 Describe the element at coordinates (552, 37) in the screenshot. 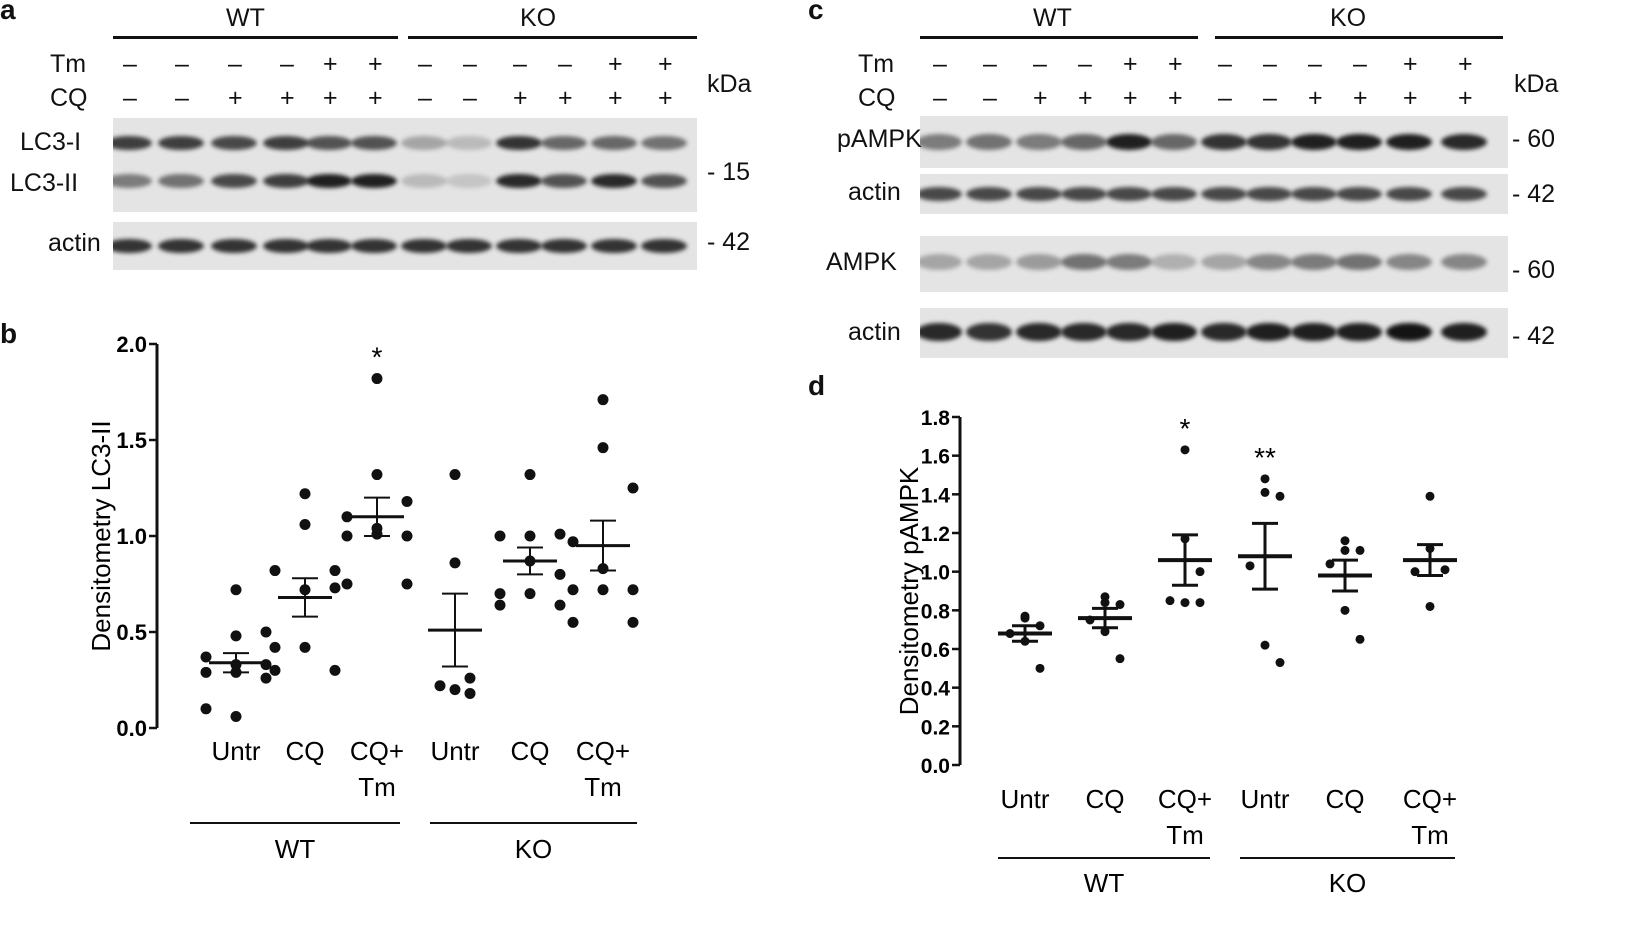

I see `ko-bracket` at that location.